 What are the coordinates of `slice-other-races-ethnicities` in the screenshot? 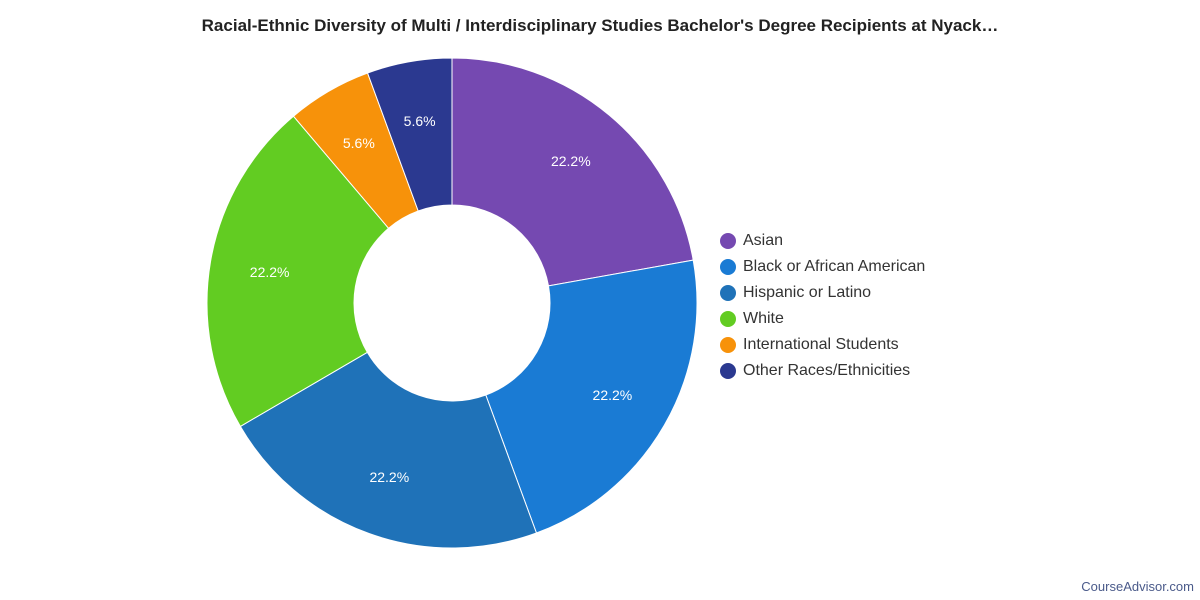 It's located at (409, 134).